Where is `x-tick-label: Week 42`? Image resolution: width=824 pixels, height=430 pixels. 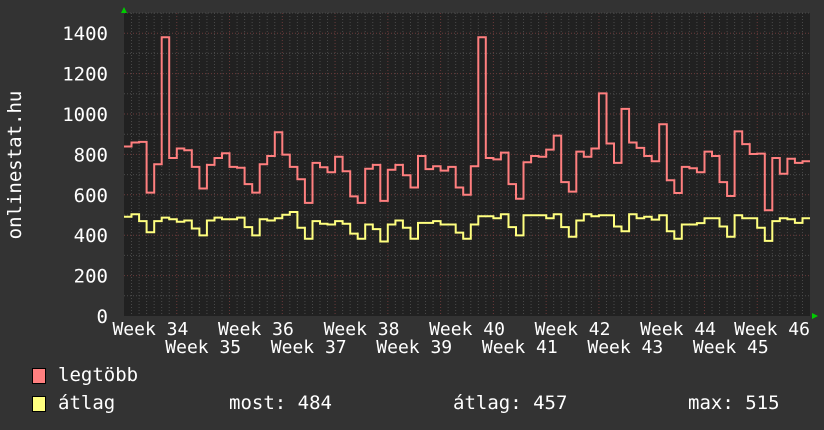 x-tick-label: Week 42 is located at coordinates (573, 329).